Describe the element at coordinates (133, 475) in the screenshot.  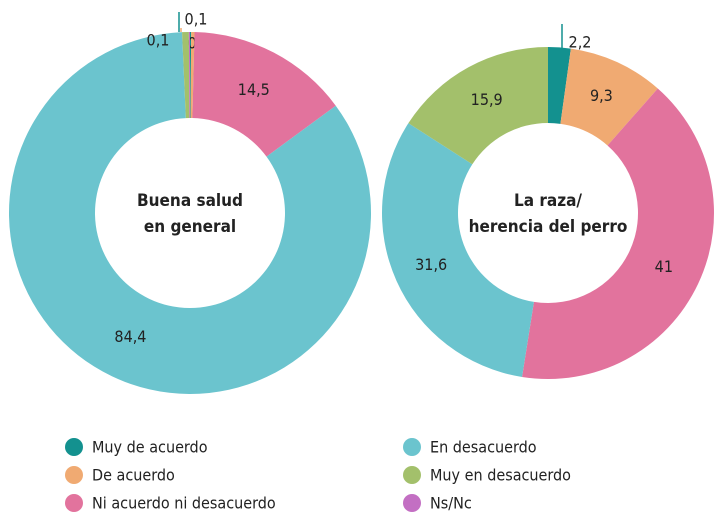
I see `legend-label: De acuerdo` at that location.